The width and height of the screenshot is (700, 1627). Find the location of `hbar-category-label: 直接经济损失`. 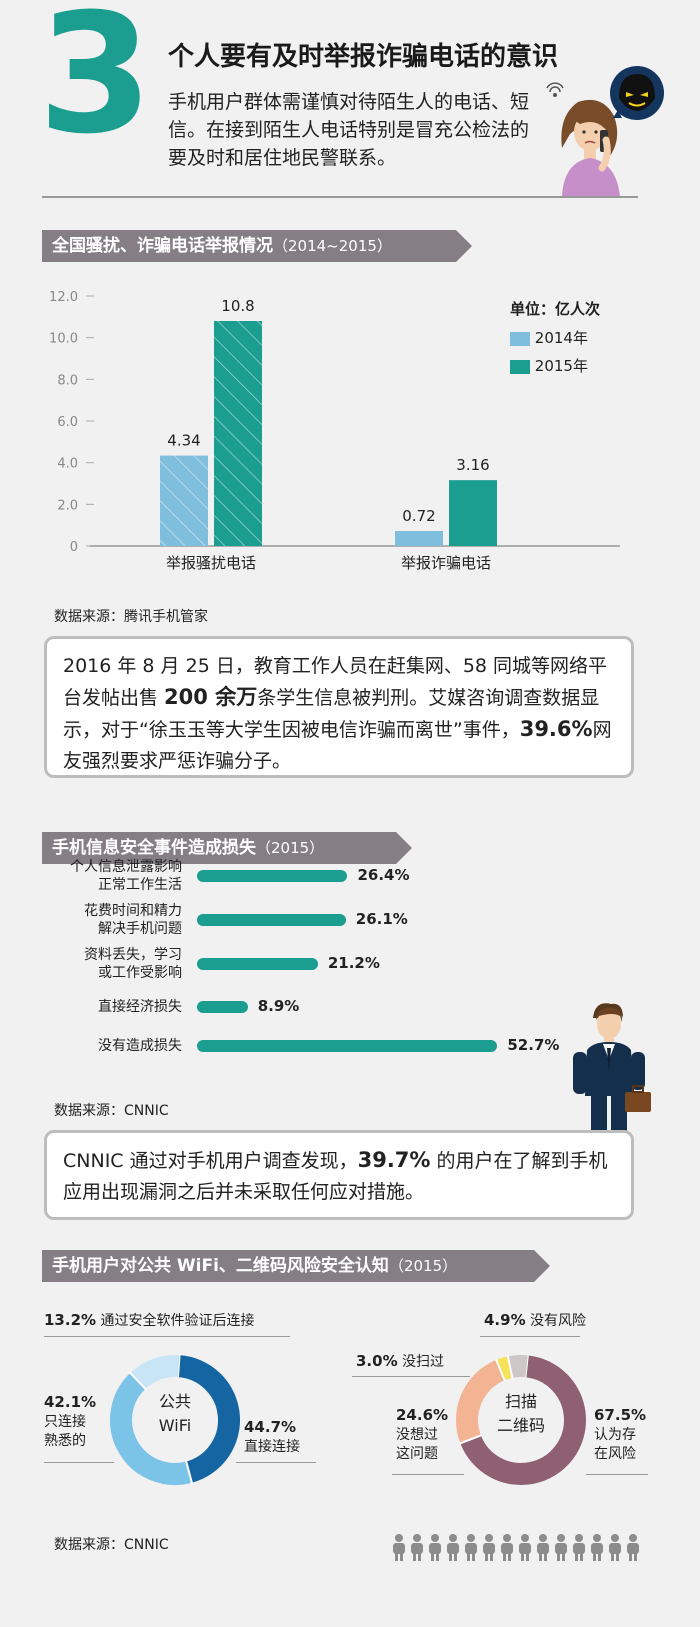

hbar-category-label: 直接经济损失 is located at coordinates (106, 1007).